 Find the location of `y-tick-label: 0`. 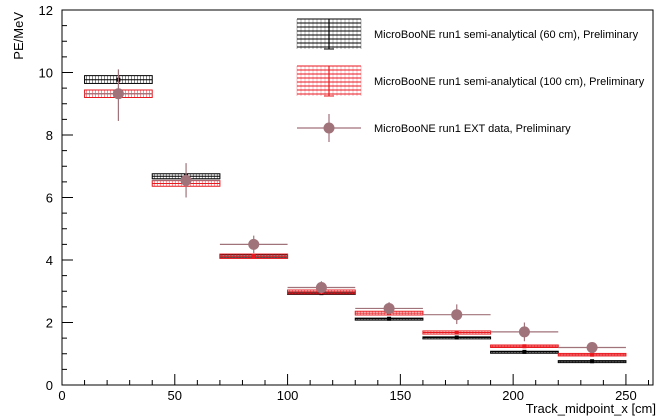

y-tick-label: 0 is located at coordinates (49, 385).